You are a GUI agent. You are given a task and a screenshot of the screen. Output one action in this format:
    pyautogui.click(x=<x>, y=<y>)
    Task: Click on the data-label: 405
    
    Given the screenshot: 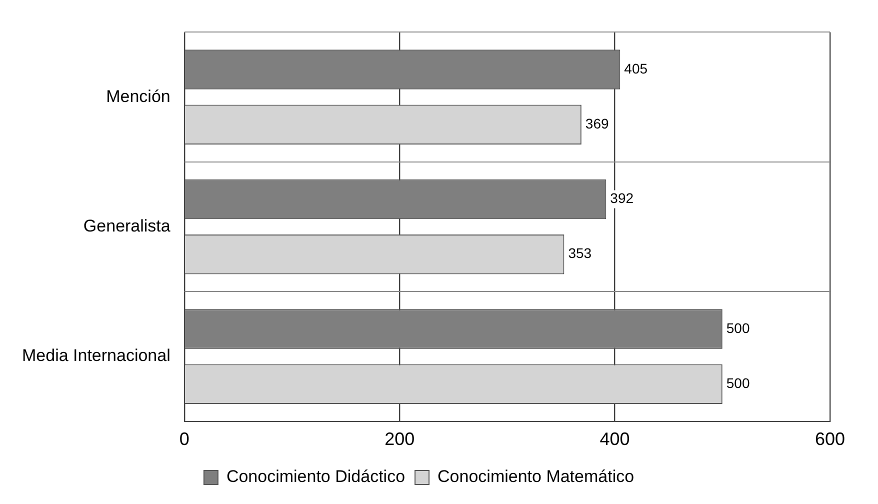 What is the action you would take?
    pyautogui.click(x=636, y=68)
    